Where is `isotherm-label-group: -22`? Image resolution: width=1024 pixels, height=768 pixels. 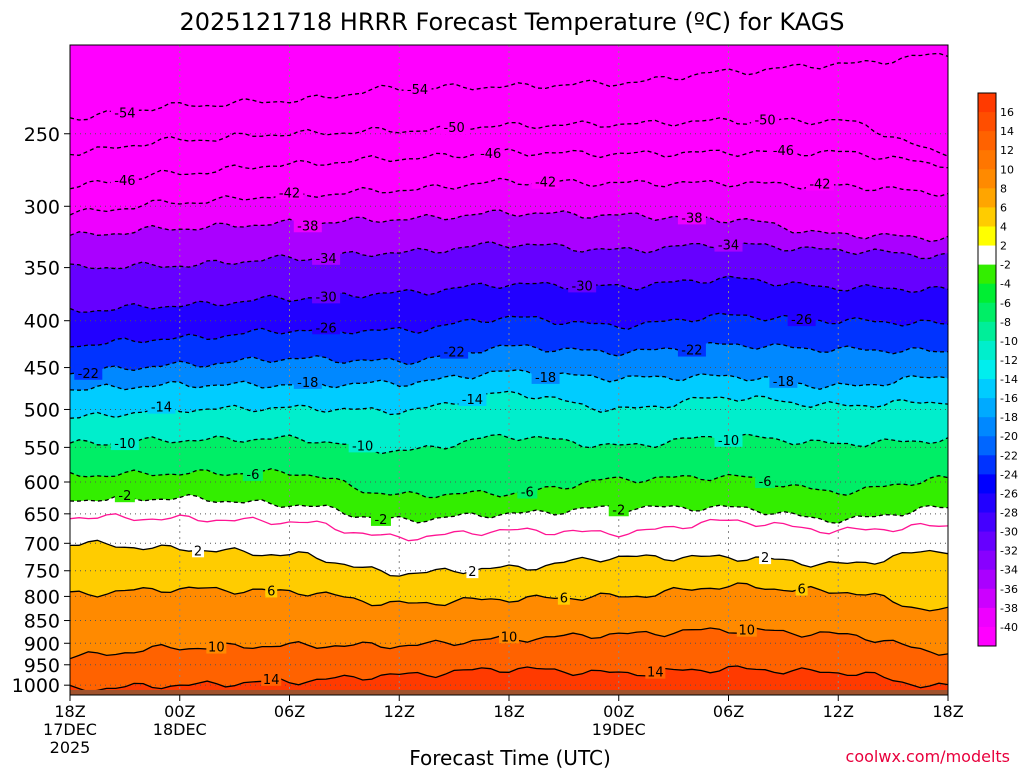 isotherm-label-group: -22 is located at coordinates (454, 352).